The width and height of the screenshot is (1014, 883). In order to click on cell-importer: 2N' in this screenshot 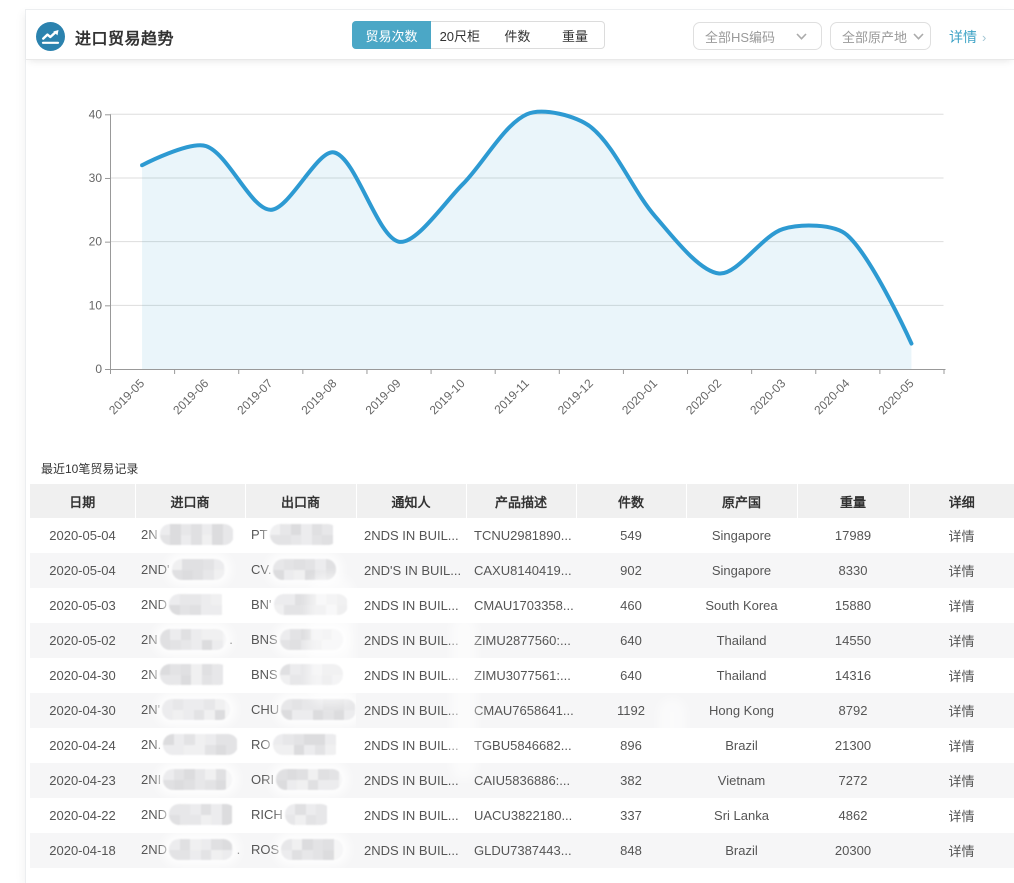, I will do `click(190, 710)`.